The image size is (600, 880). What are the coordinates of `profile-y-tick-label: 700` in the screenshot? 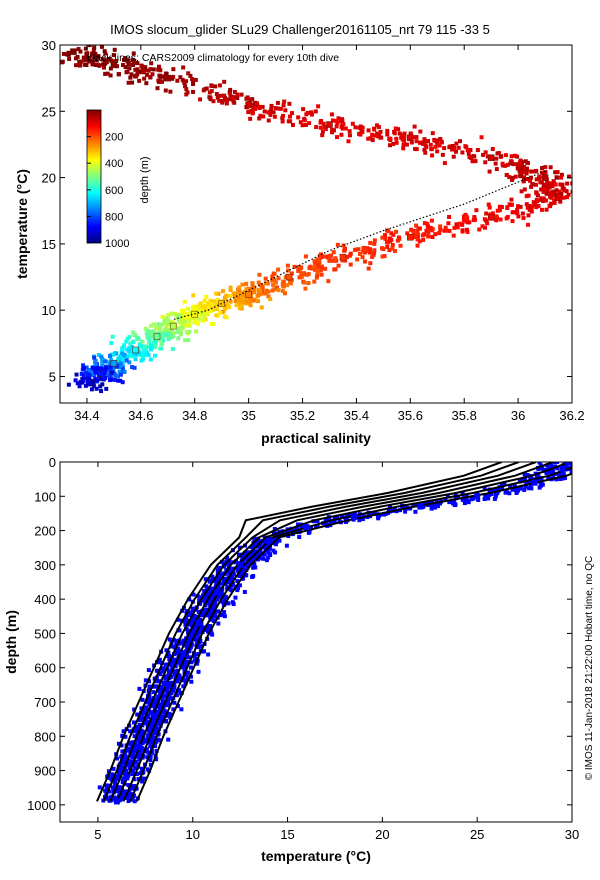 It's located at (45, 702).